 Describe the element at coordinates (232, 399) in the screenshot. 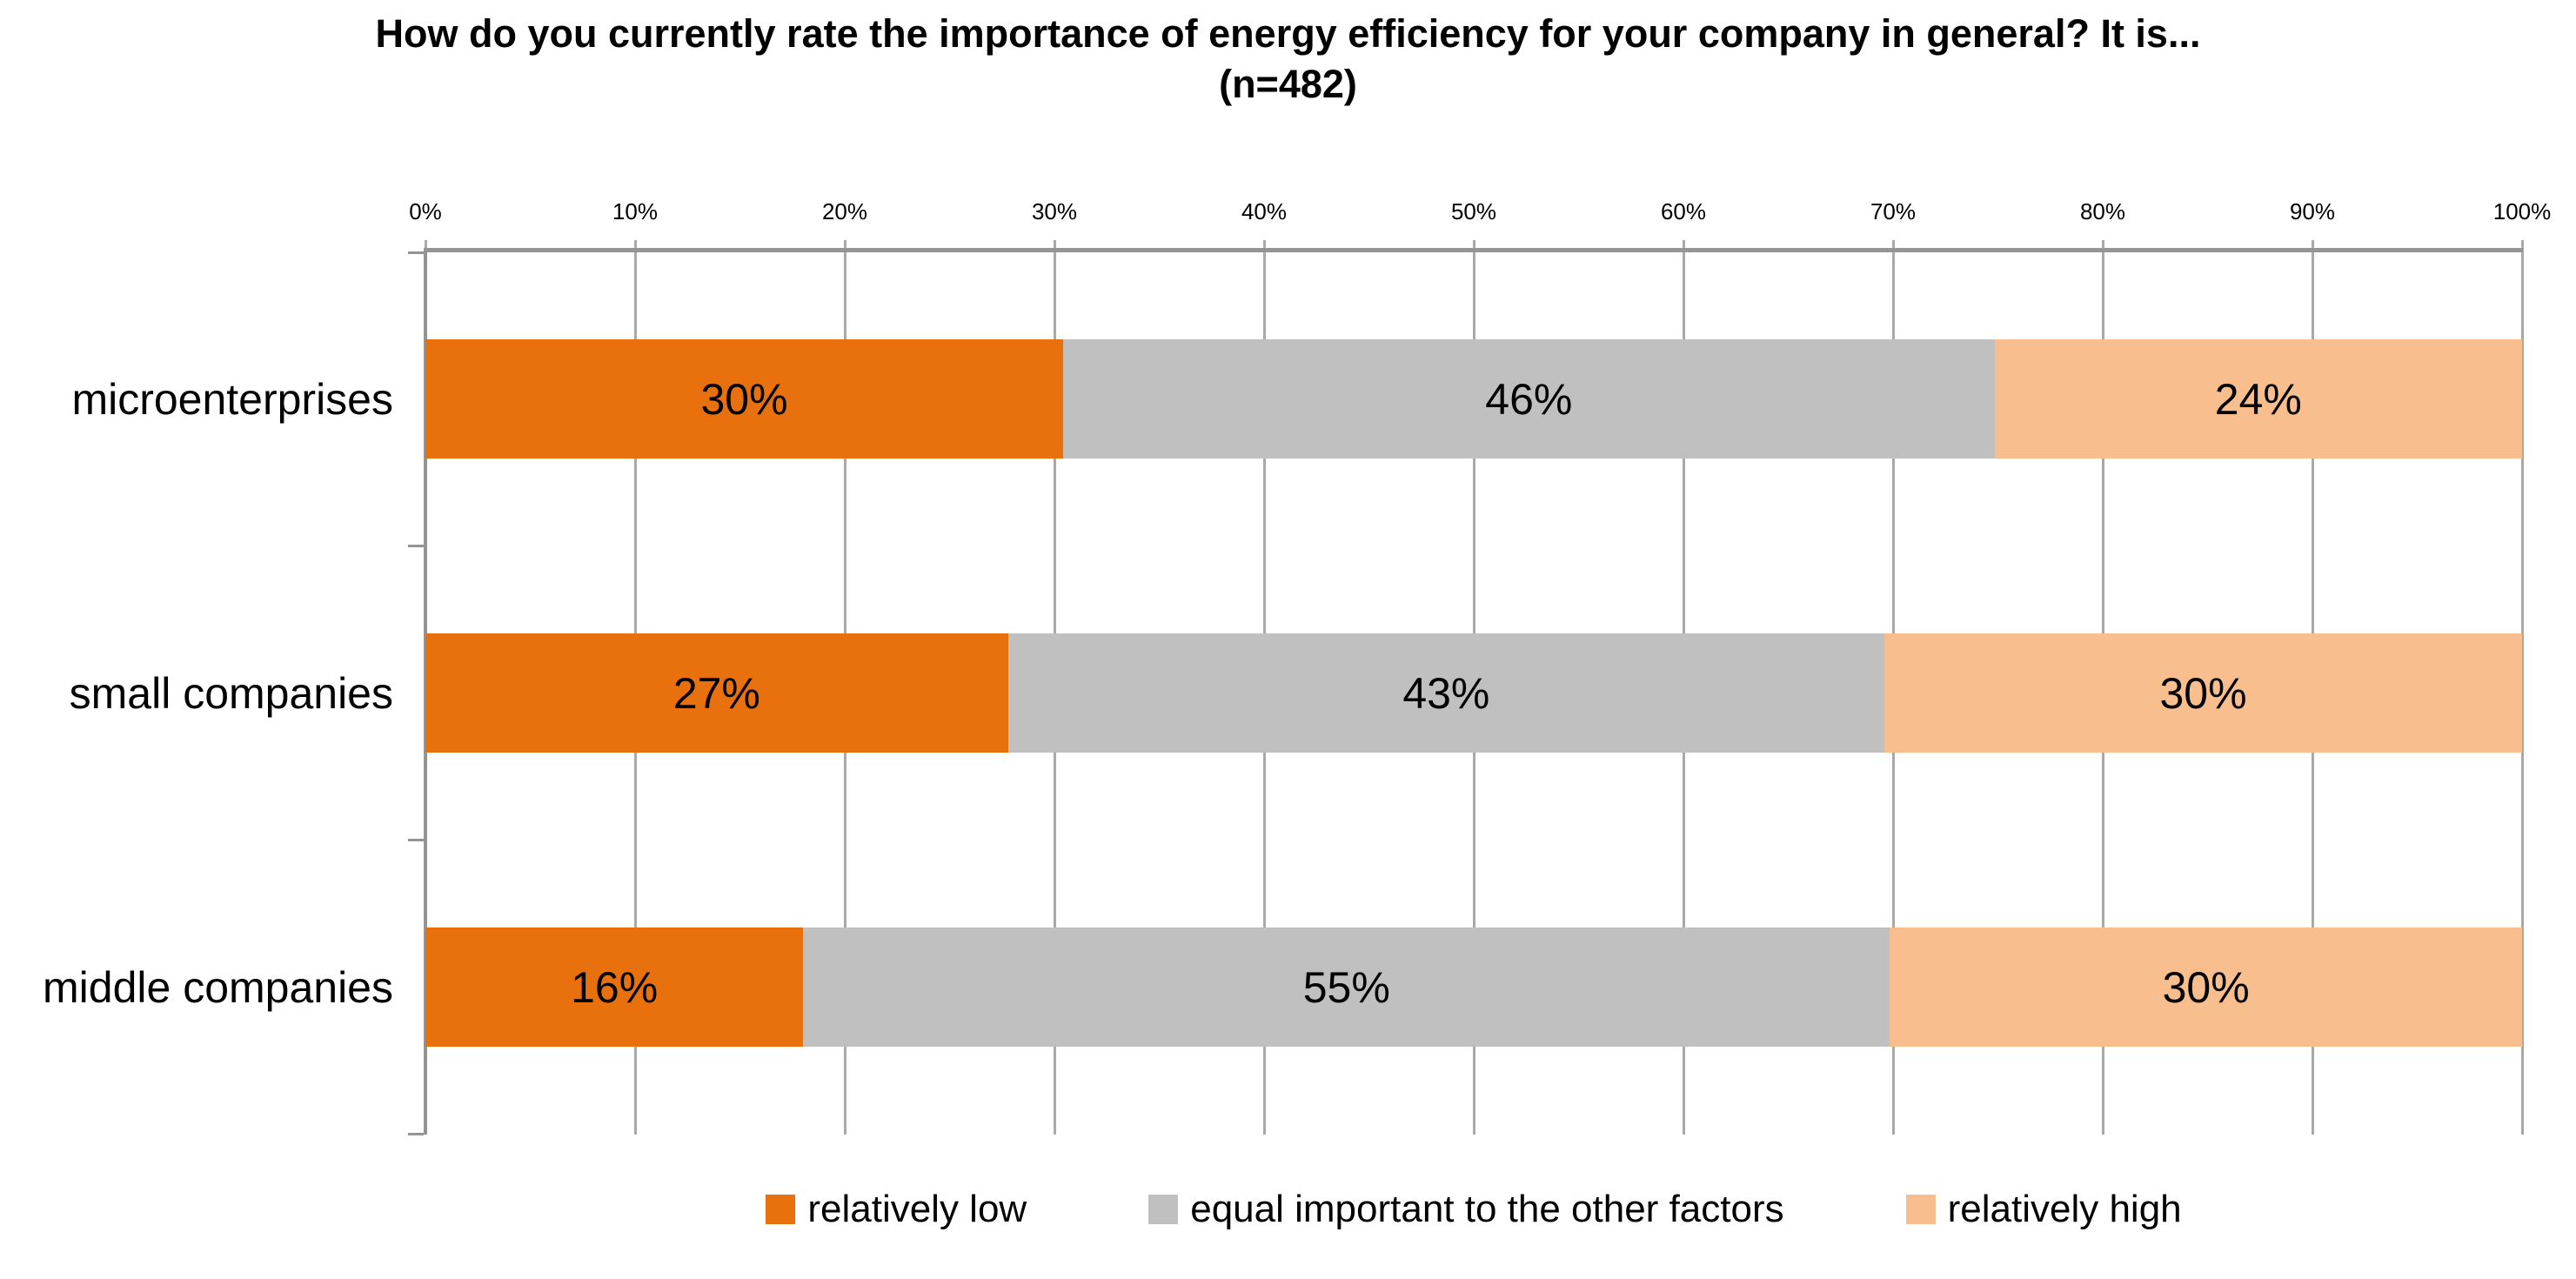

I see `category-label-microenterprises: microenterprises` at that location.